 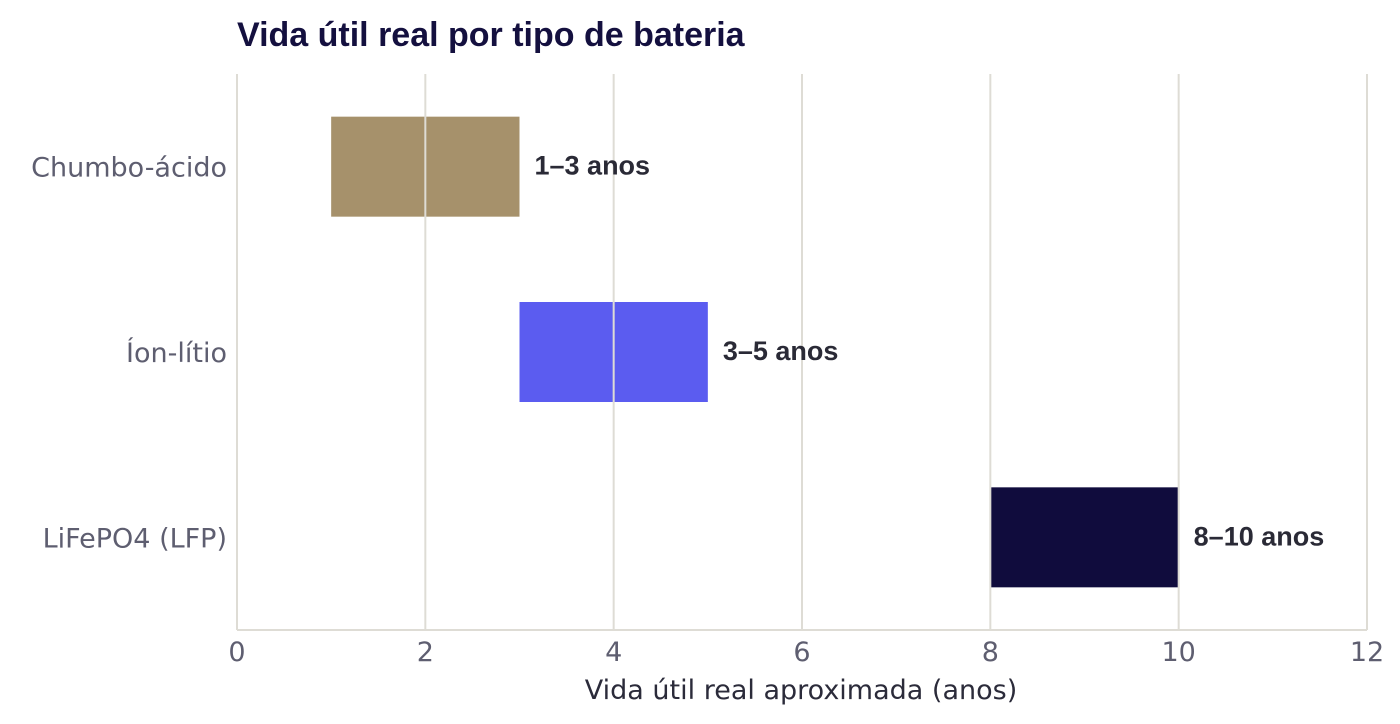 What do you see at coordinates (801, 690) in the screenshot?
I see `x-axis-title: Vida útil real aproximada (anos)` at bounding box center [801, 690].